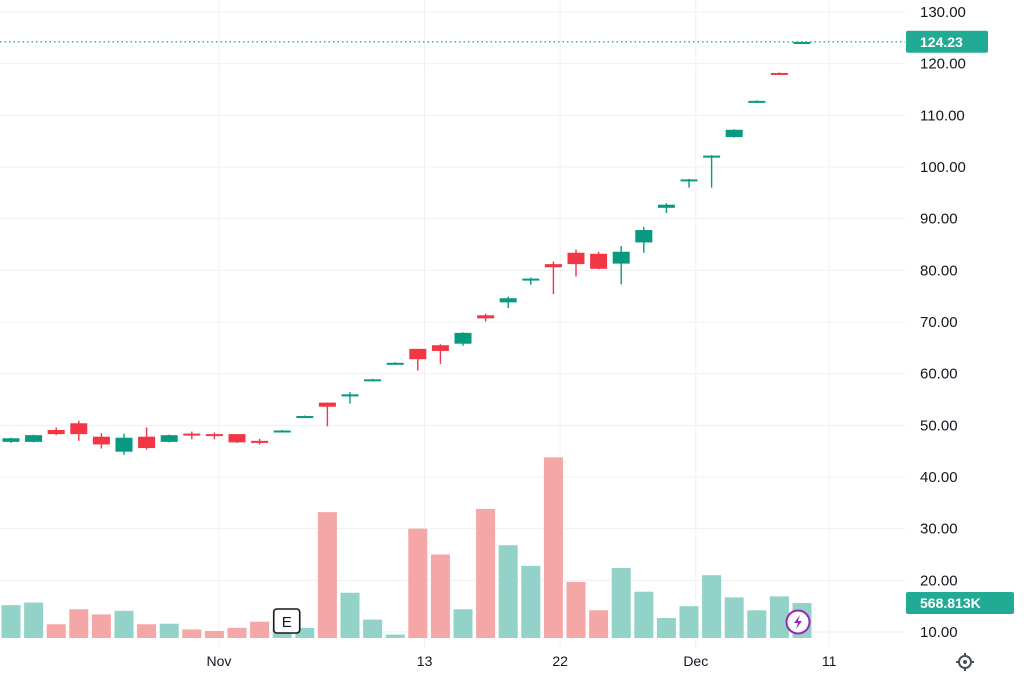  What do you see at coordinates (695, 661) in the screenshot?
I see `time-tick-label: Dec` at bounding box center [695, 661].